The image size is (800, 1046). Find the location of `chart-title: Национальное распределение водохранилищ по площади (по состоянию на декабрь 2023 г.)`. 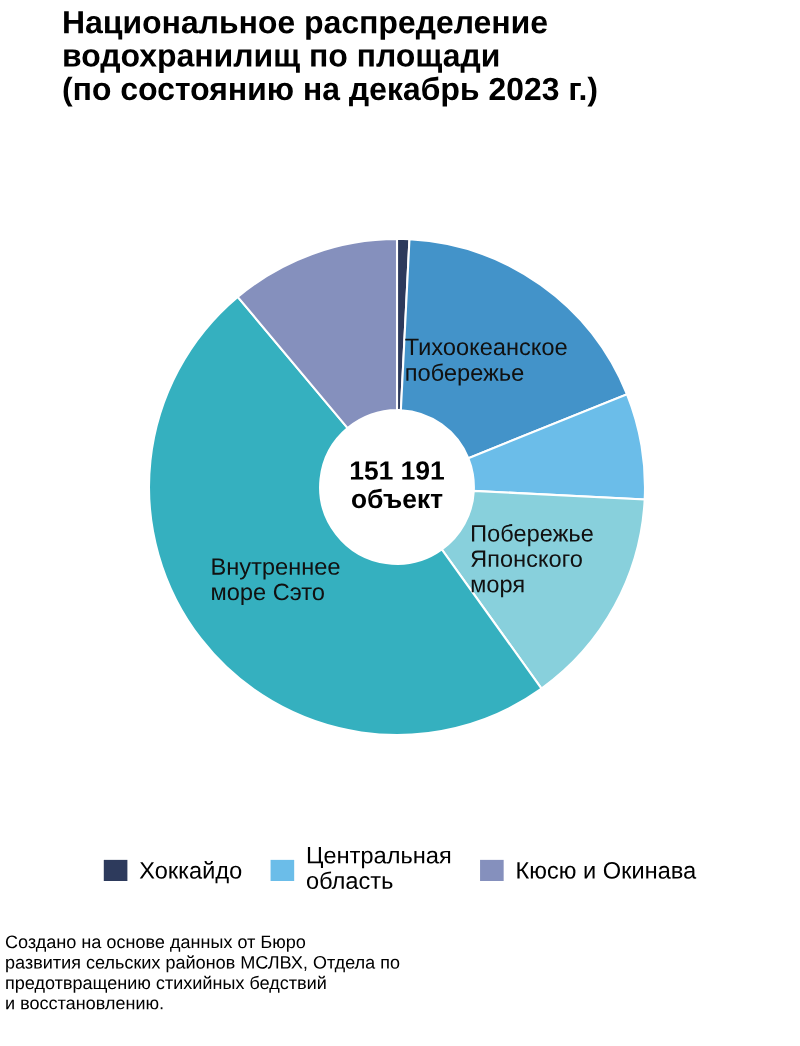

chart-title: Национальное распределение водохранилищ по площади (по состоянию на декабрь 2023 г.) is located at coordinates (330, 59).